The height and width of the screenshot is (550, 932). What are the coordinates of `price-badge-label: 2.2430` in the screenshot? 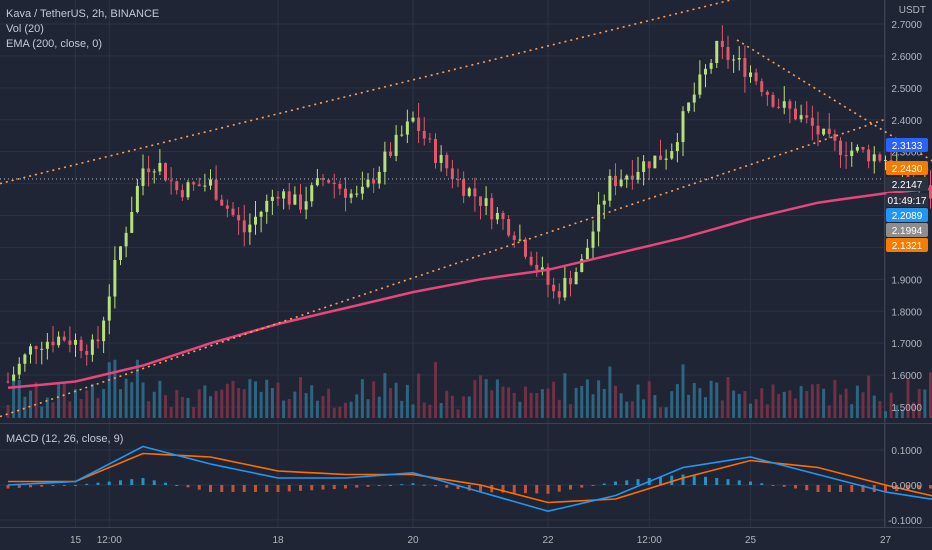 It's located at (907, 169).